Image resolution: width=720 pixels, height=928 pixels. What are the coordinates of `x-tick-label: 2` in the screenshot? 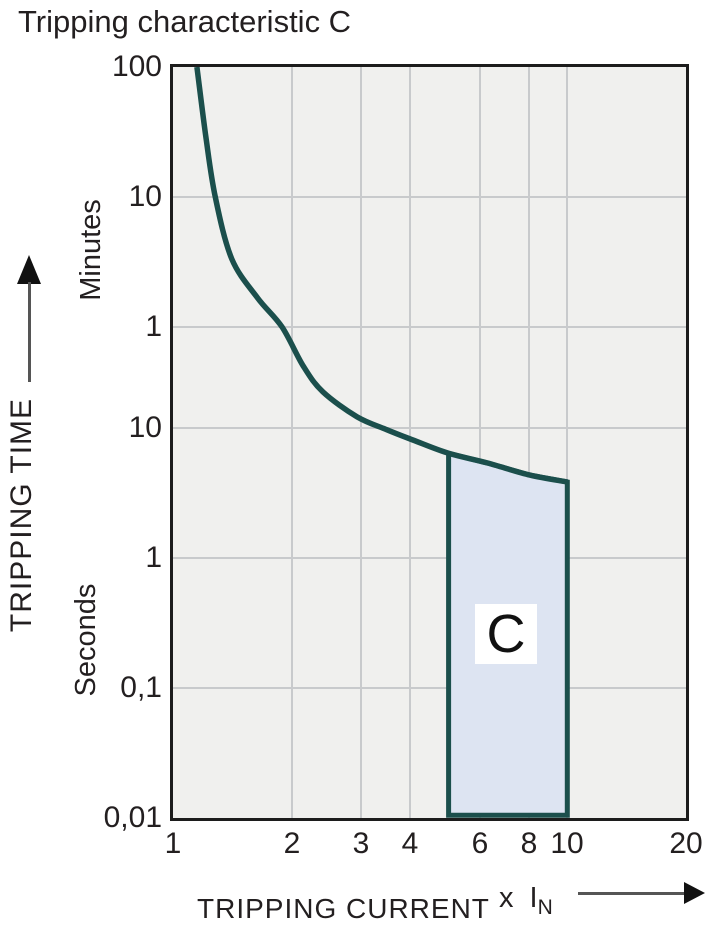 It's located at (292, 843).